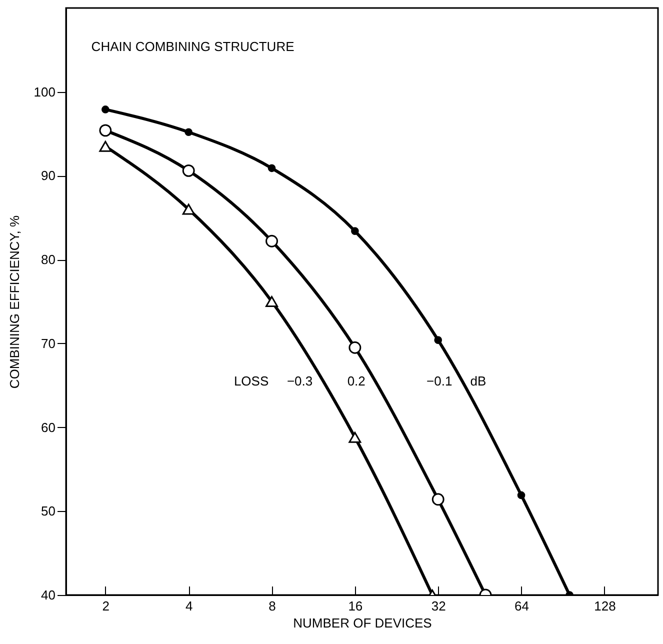  I want to click on x-tick-label: 32, so click(438, 606).